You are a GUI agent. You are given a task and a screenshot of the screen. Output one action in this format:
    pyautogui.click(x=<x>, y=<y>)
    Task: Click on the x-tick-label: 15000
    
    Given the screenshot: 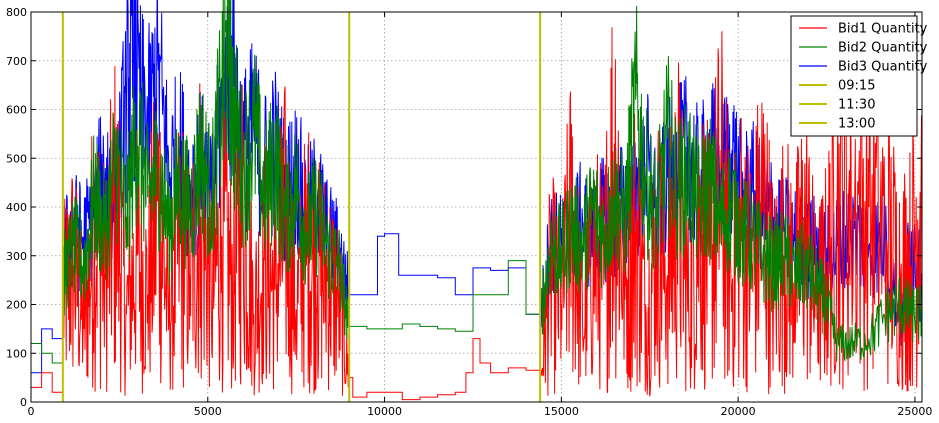 What is the action you would take?
    pyautogui.click(x=561, y=411)
    